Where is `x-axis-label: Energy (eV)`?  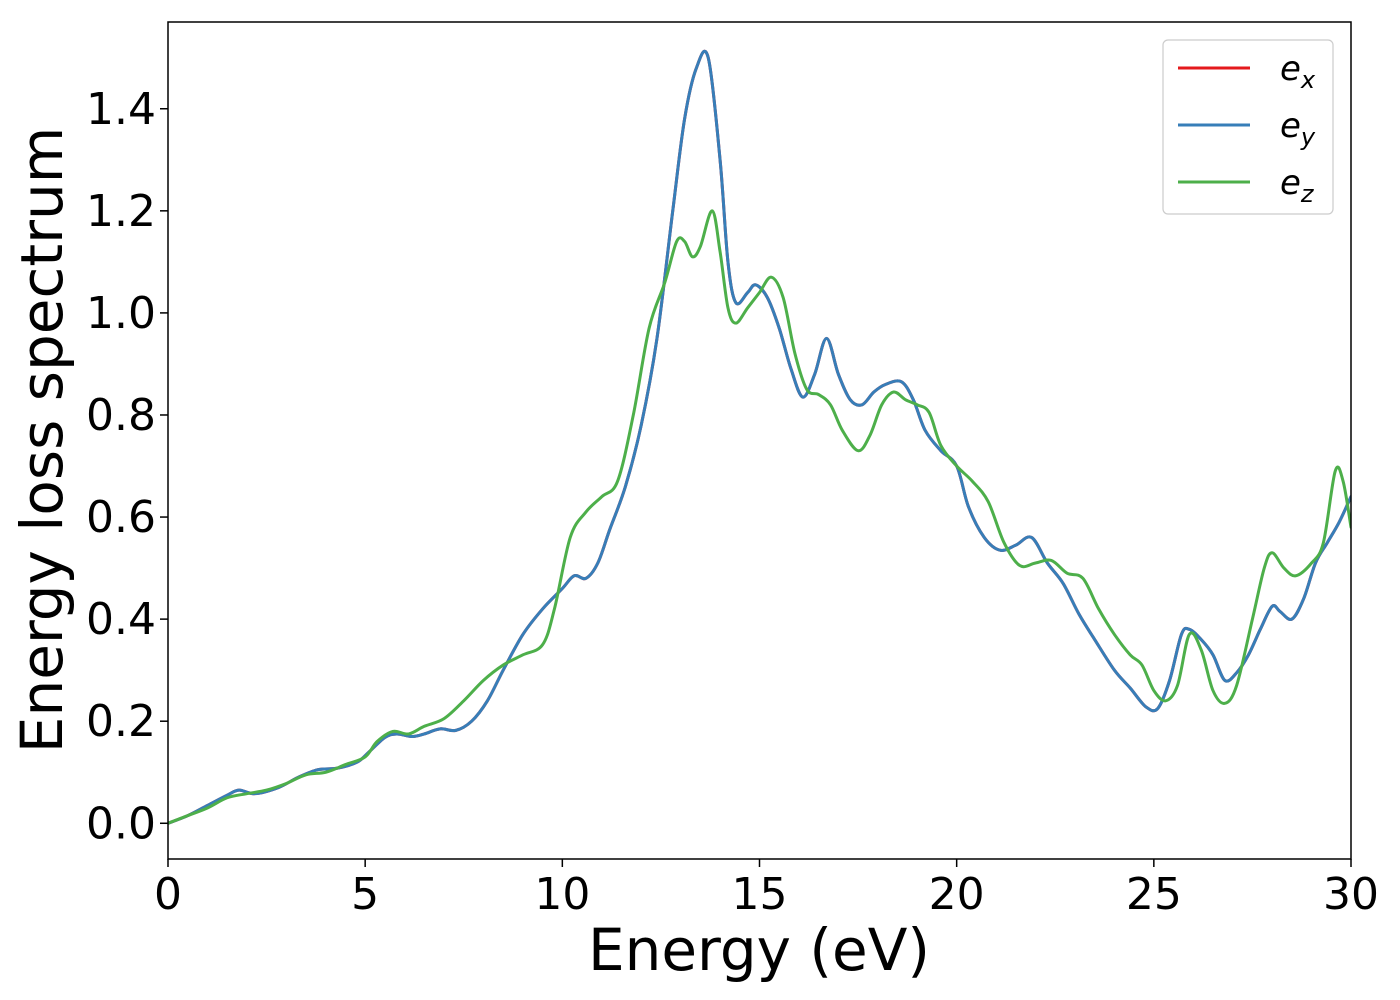 x-axis-label: Energy (eV) is located at coordinates (759, 950).